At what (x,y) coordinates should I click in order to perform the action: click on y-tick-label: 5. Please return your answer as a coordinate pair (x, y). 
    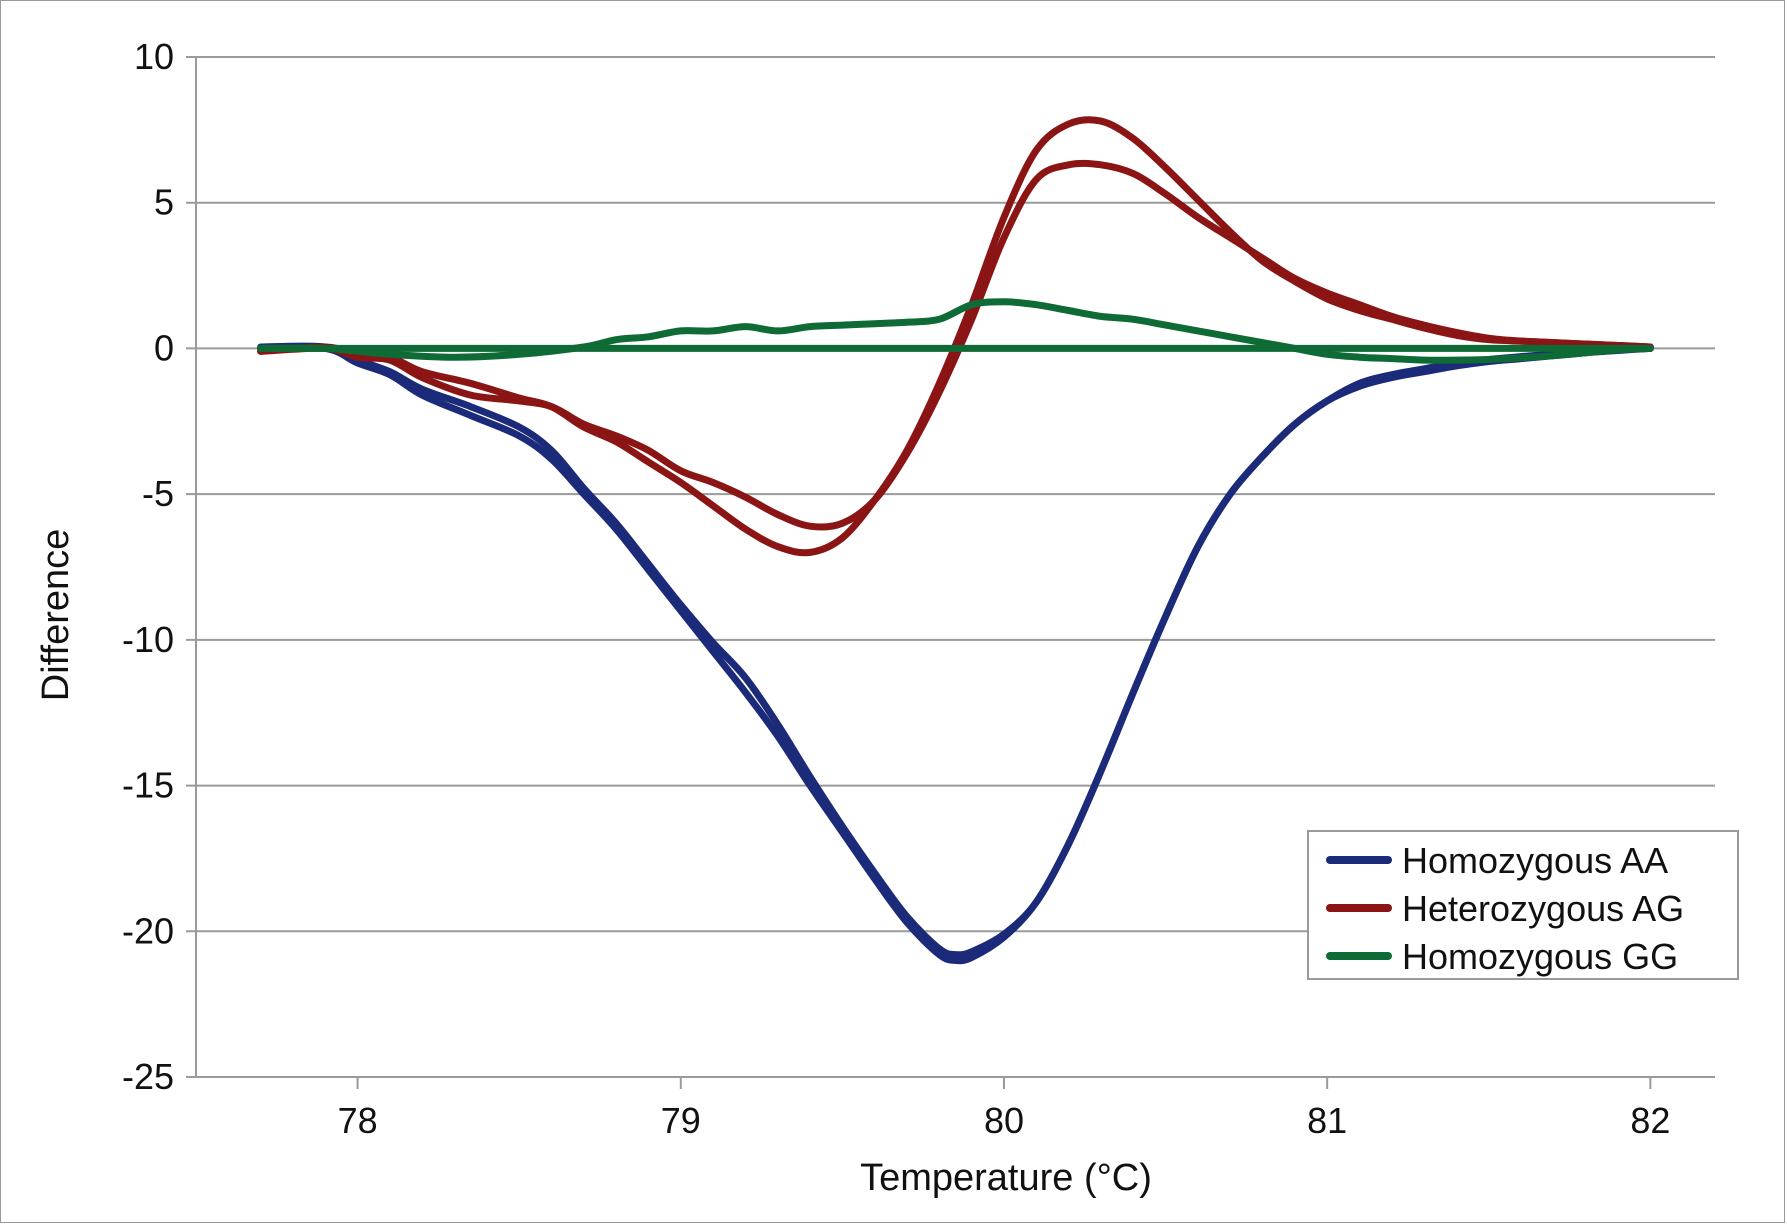
    Looking at the image, I should click on (164, 202).